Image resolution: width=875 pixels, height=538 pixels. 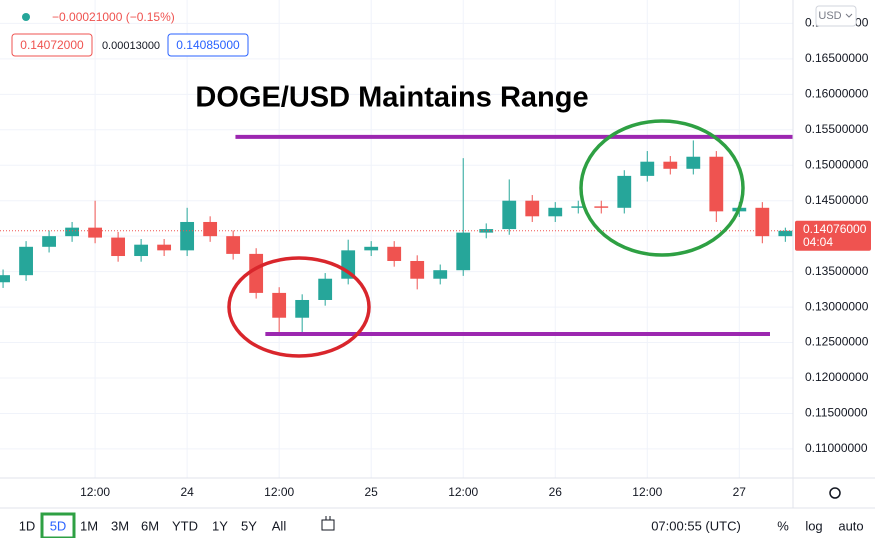 I want to click on currency: USD, so click(x=829, y=16).